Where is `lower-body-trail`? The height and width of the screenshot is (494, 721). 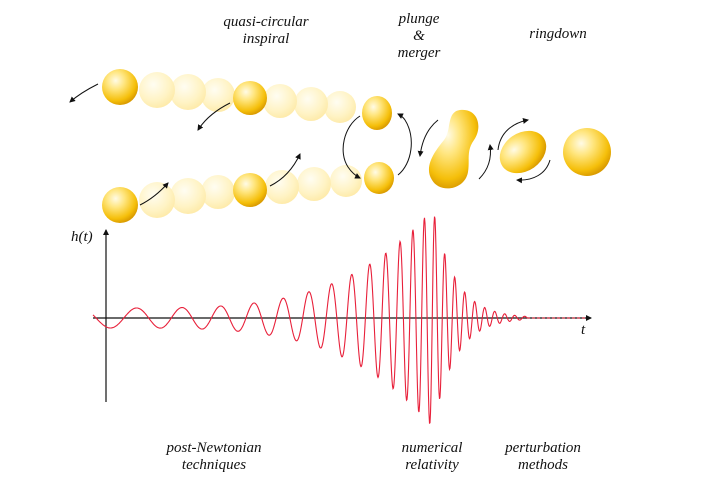
lower-body-trail is located at coordinates (248, 192).